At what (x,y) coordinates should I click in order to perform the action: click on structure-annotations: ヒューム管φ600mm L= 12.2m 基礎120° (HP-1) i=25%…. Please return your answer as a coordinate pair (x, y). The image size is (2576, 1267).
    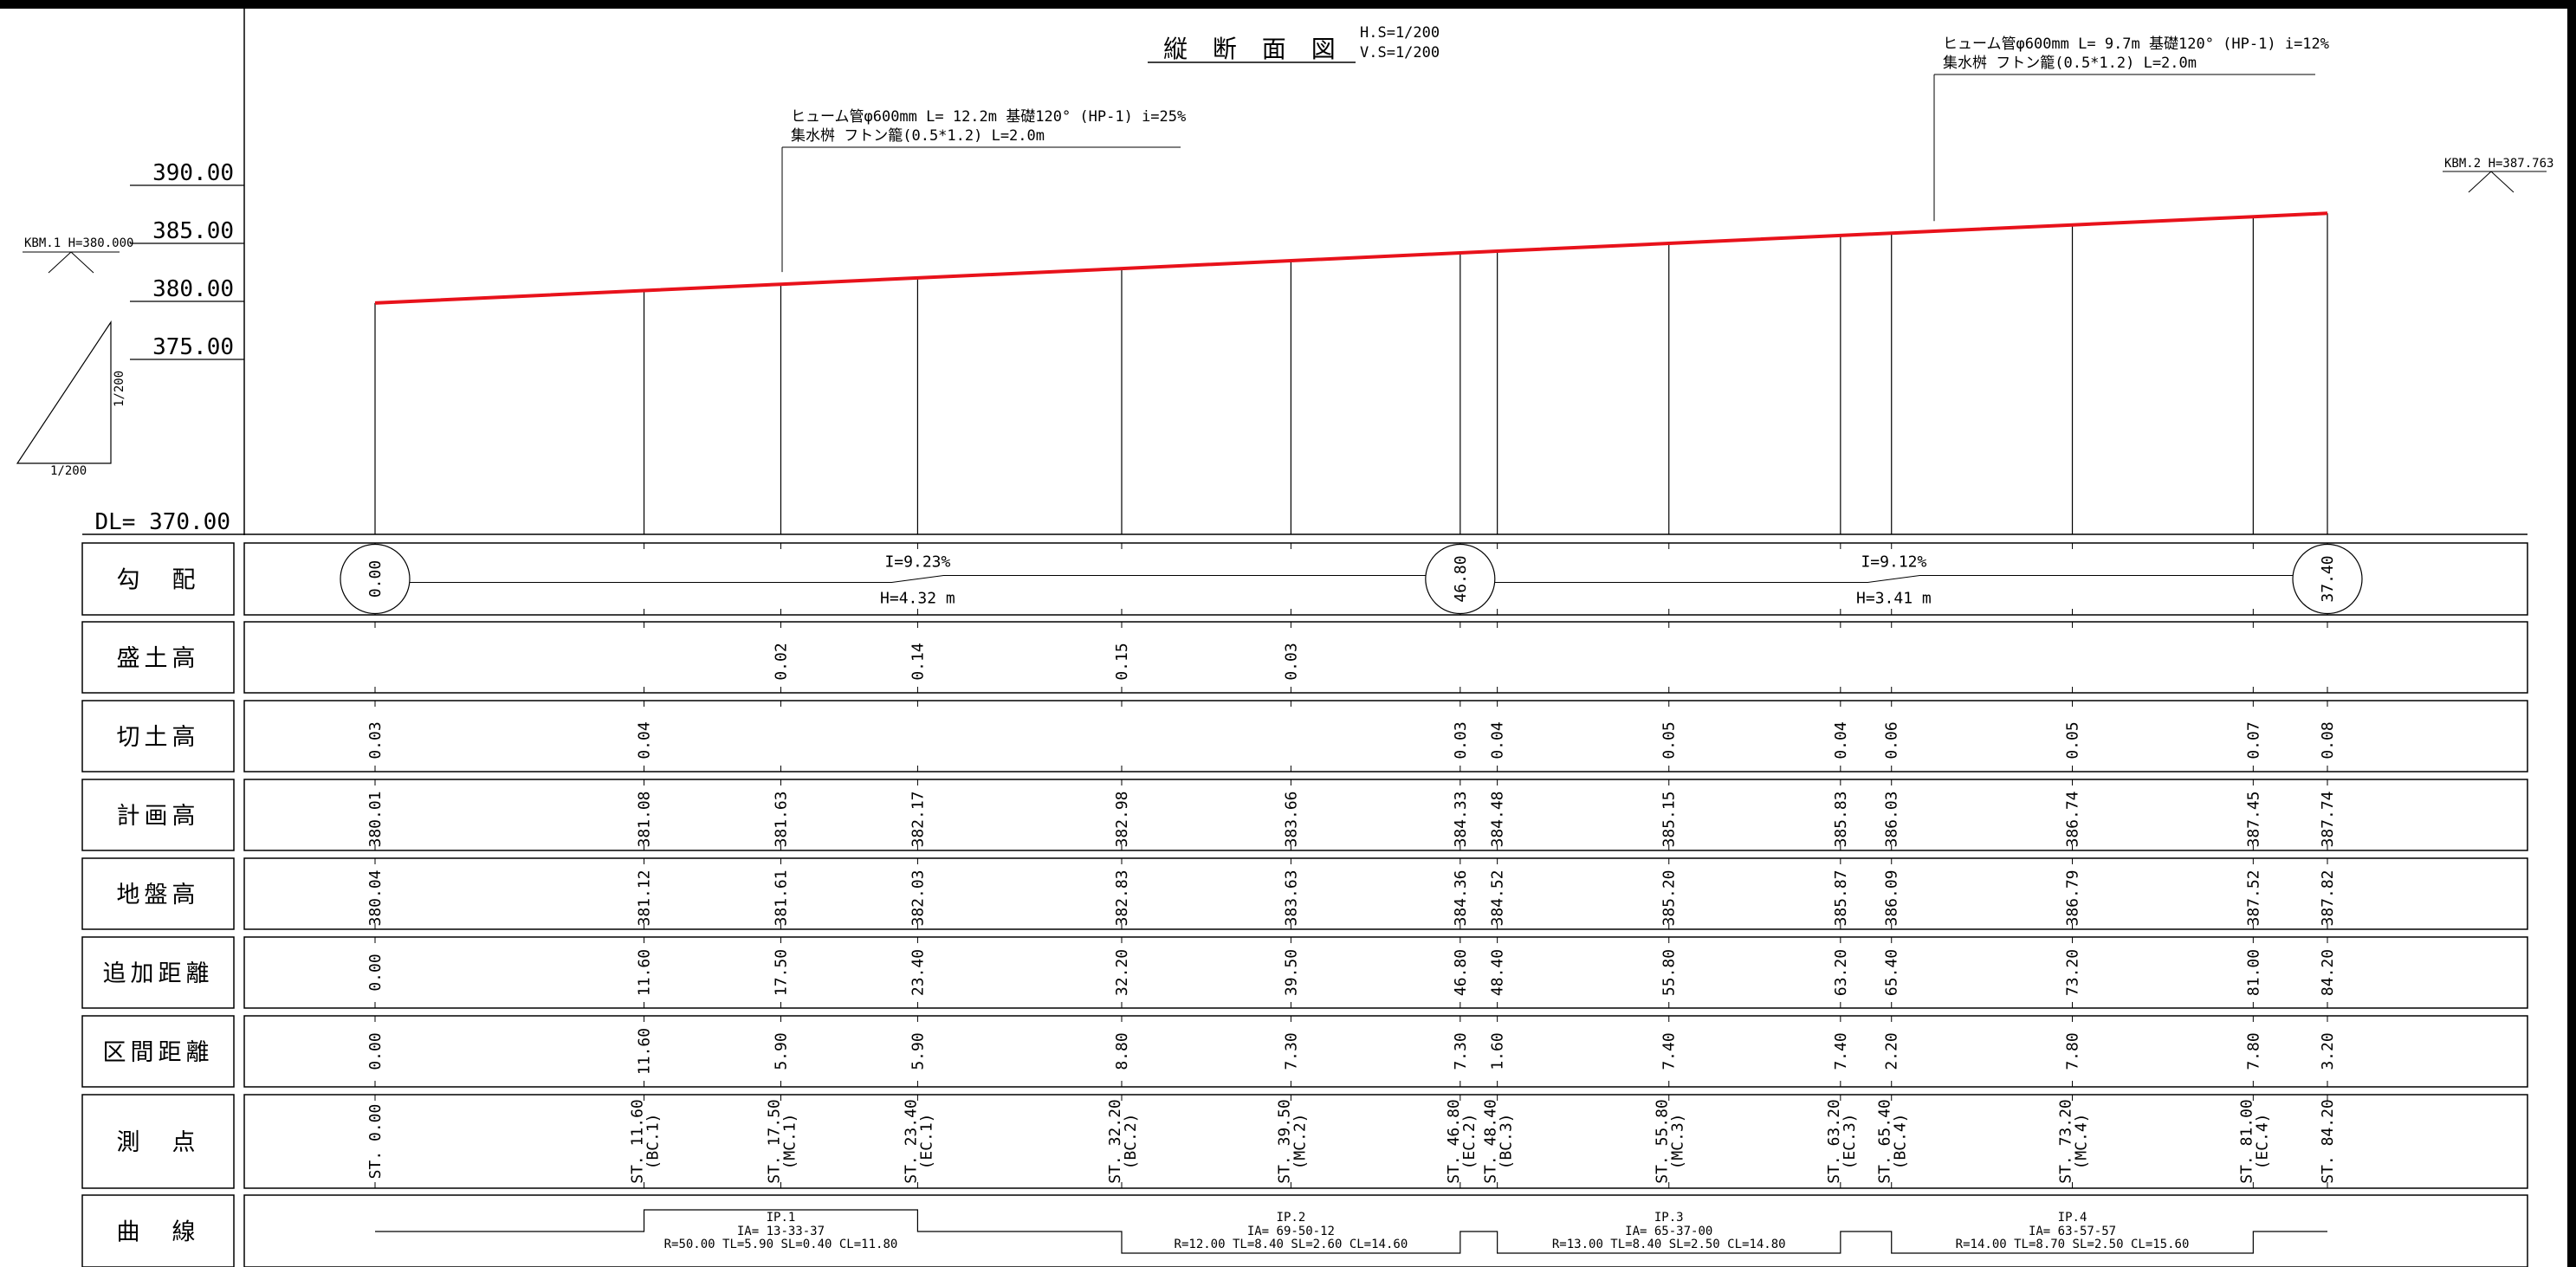
    Looking at the image, I should click on (1555, 154).